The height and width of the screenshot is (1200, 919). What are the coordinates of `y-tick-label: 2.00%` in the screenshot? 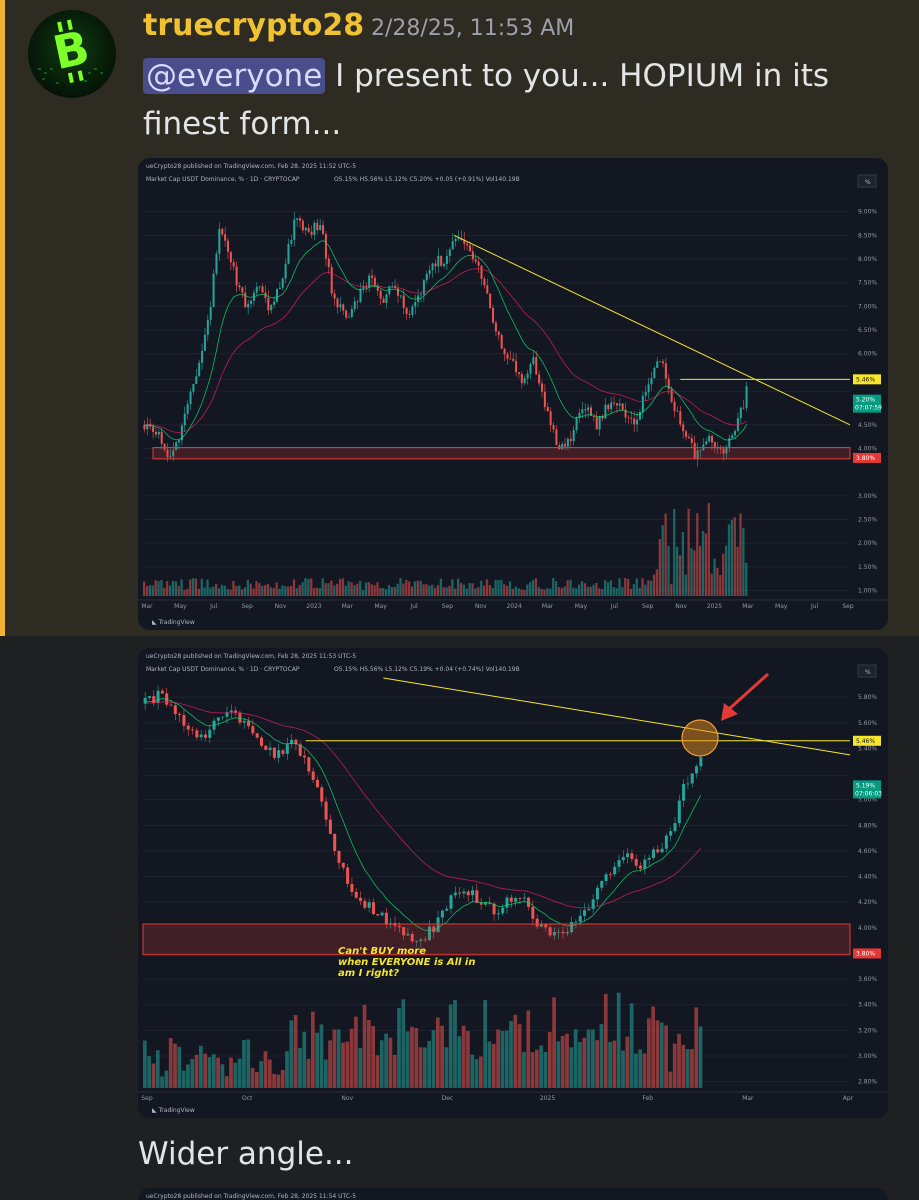 It's located at (867, 543).